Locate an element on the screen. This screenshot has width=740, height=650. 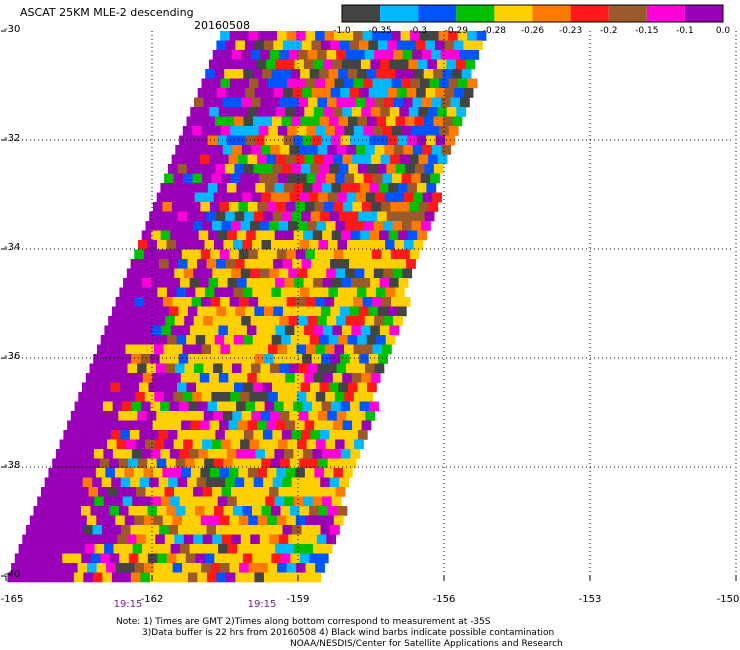
colorbar-segment is located at coordinates (627, 13).